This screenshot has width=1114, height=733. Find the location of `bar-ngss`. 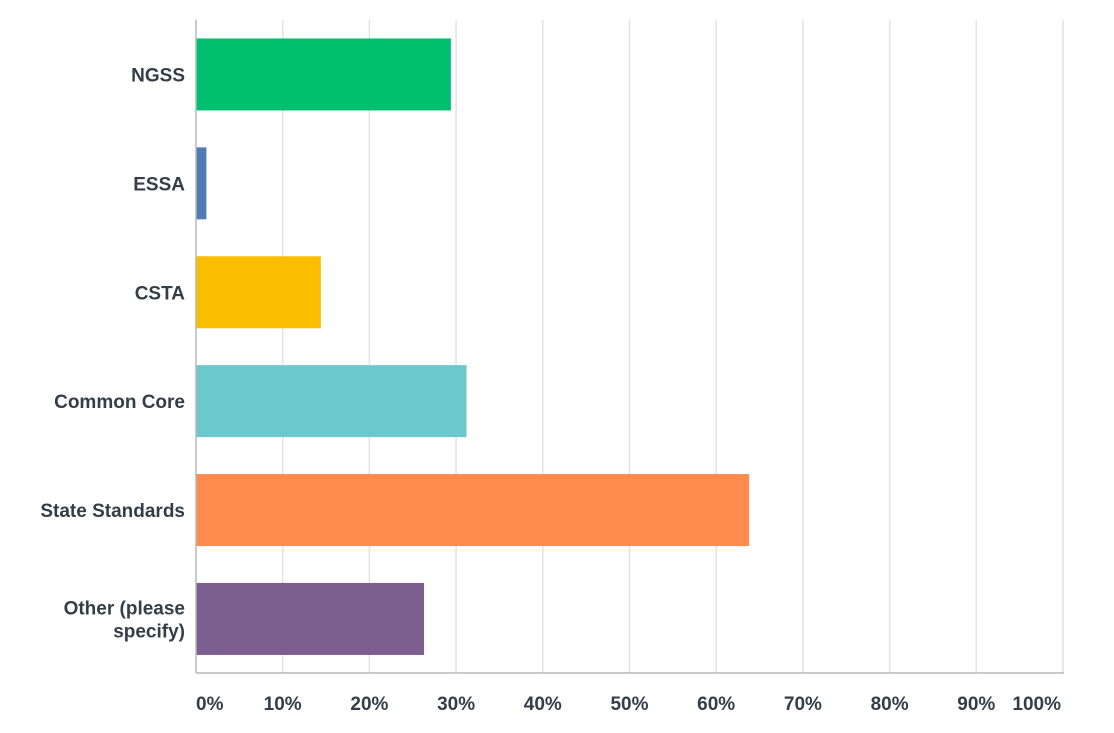

bar-ngss is located at coordinates (323, 74).